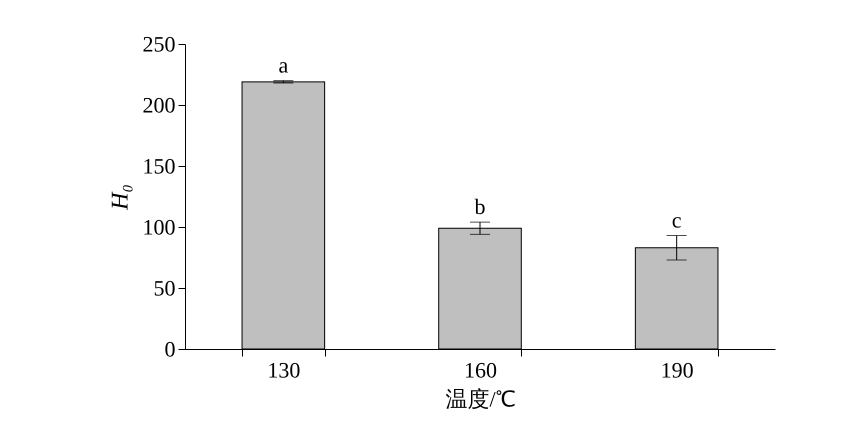 This screenshot has height=435, width=846. I want to click on x-tick-label: 190, so click(677, 370).